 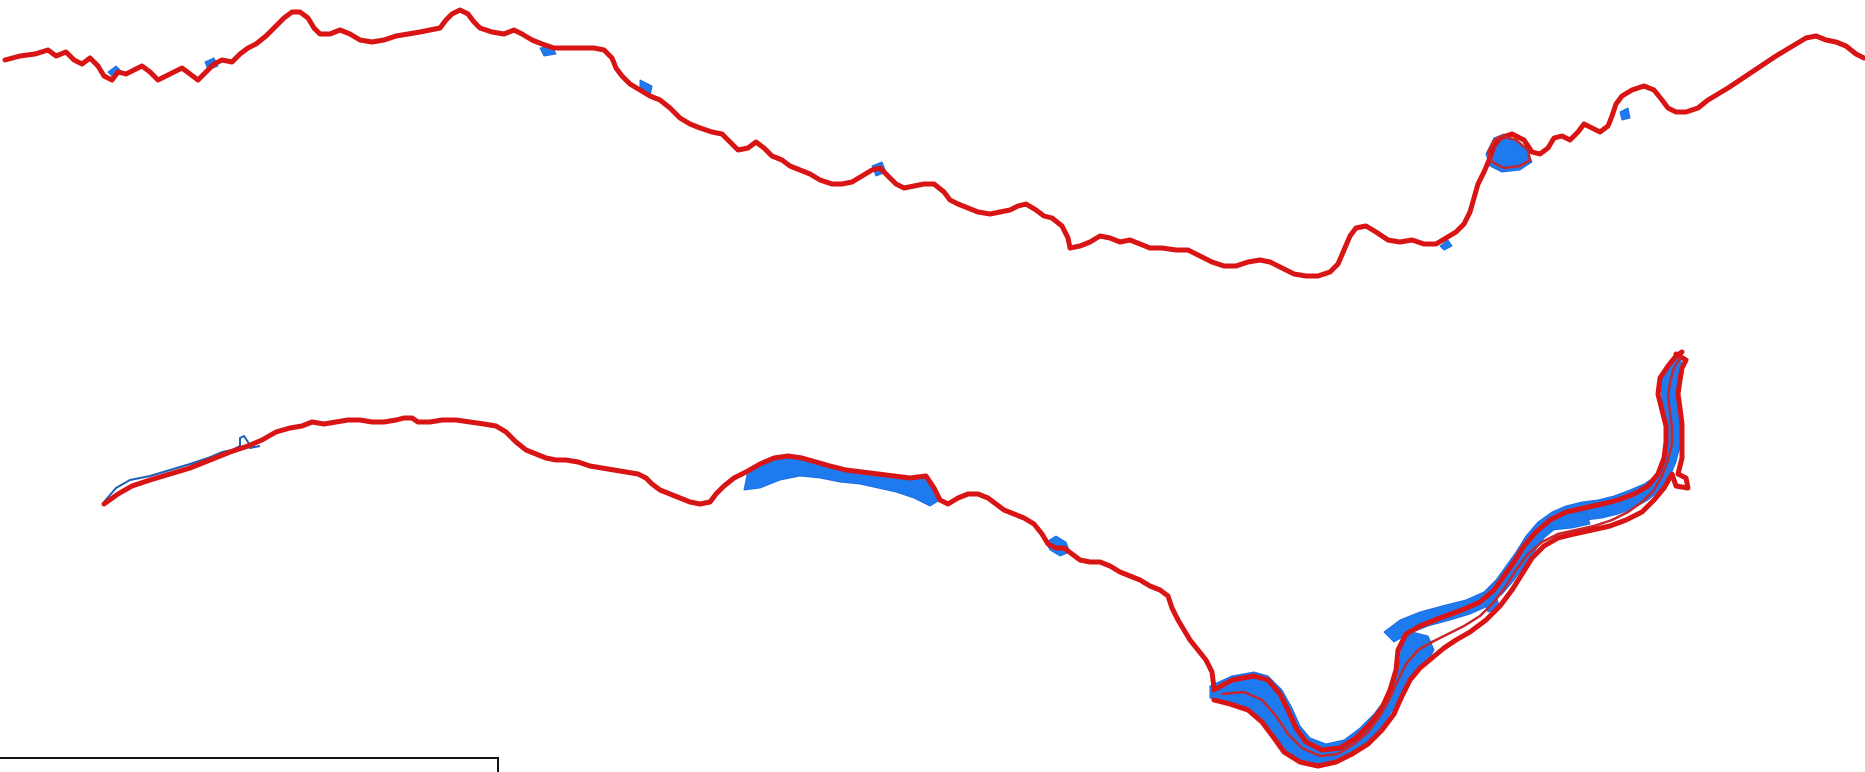 I want to click on upper-reach-inner-bank, so click(x=1509, y=152).